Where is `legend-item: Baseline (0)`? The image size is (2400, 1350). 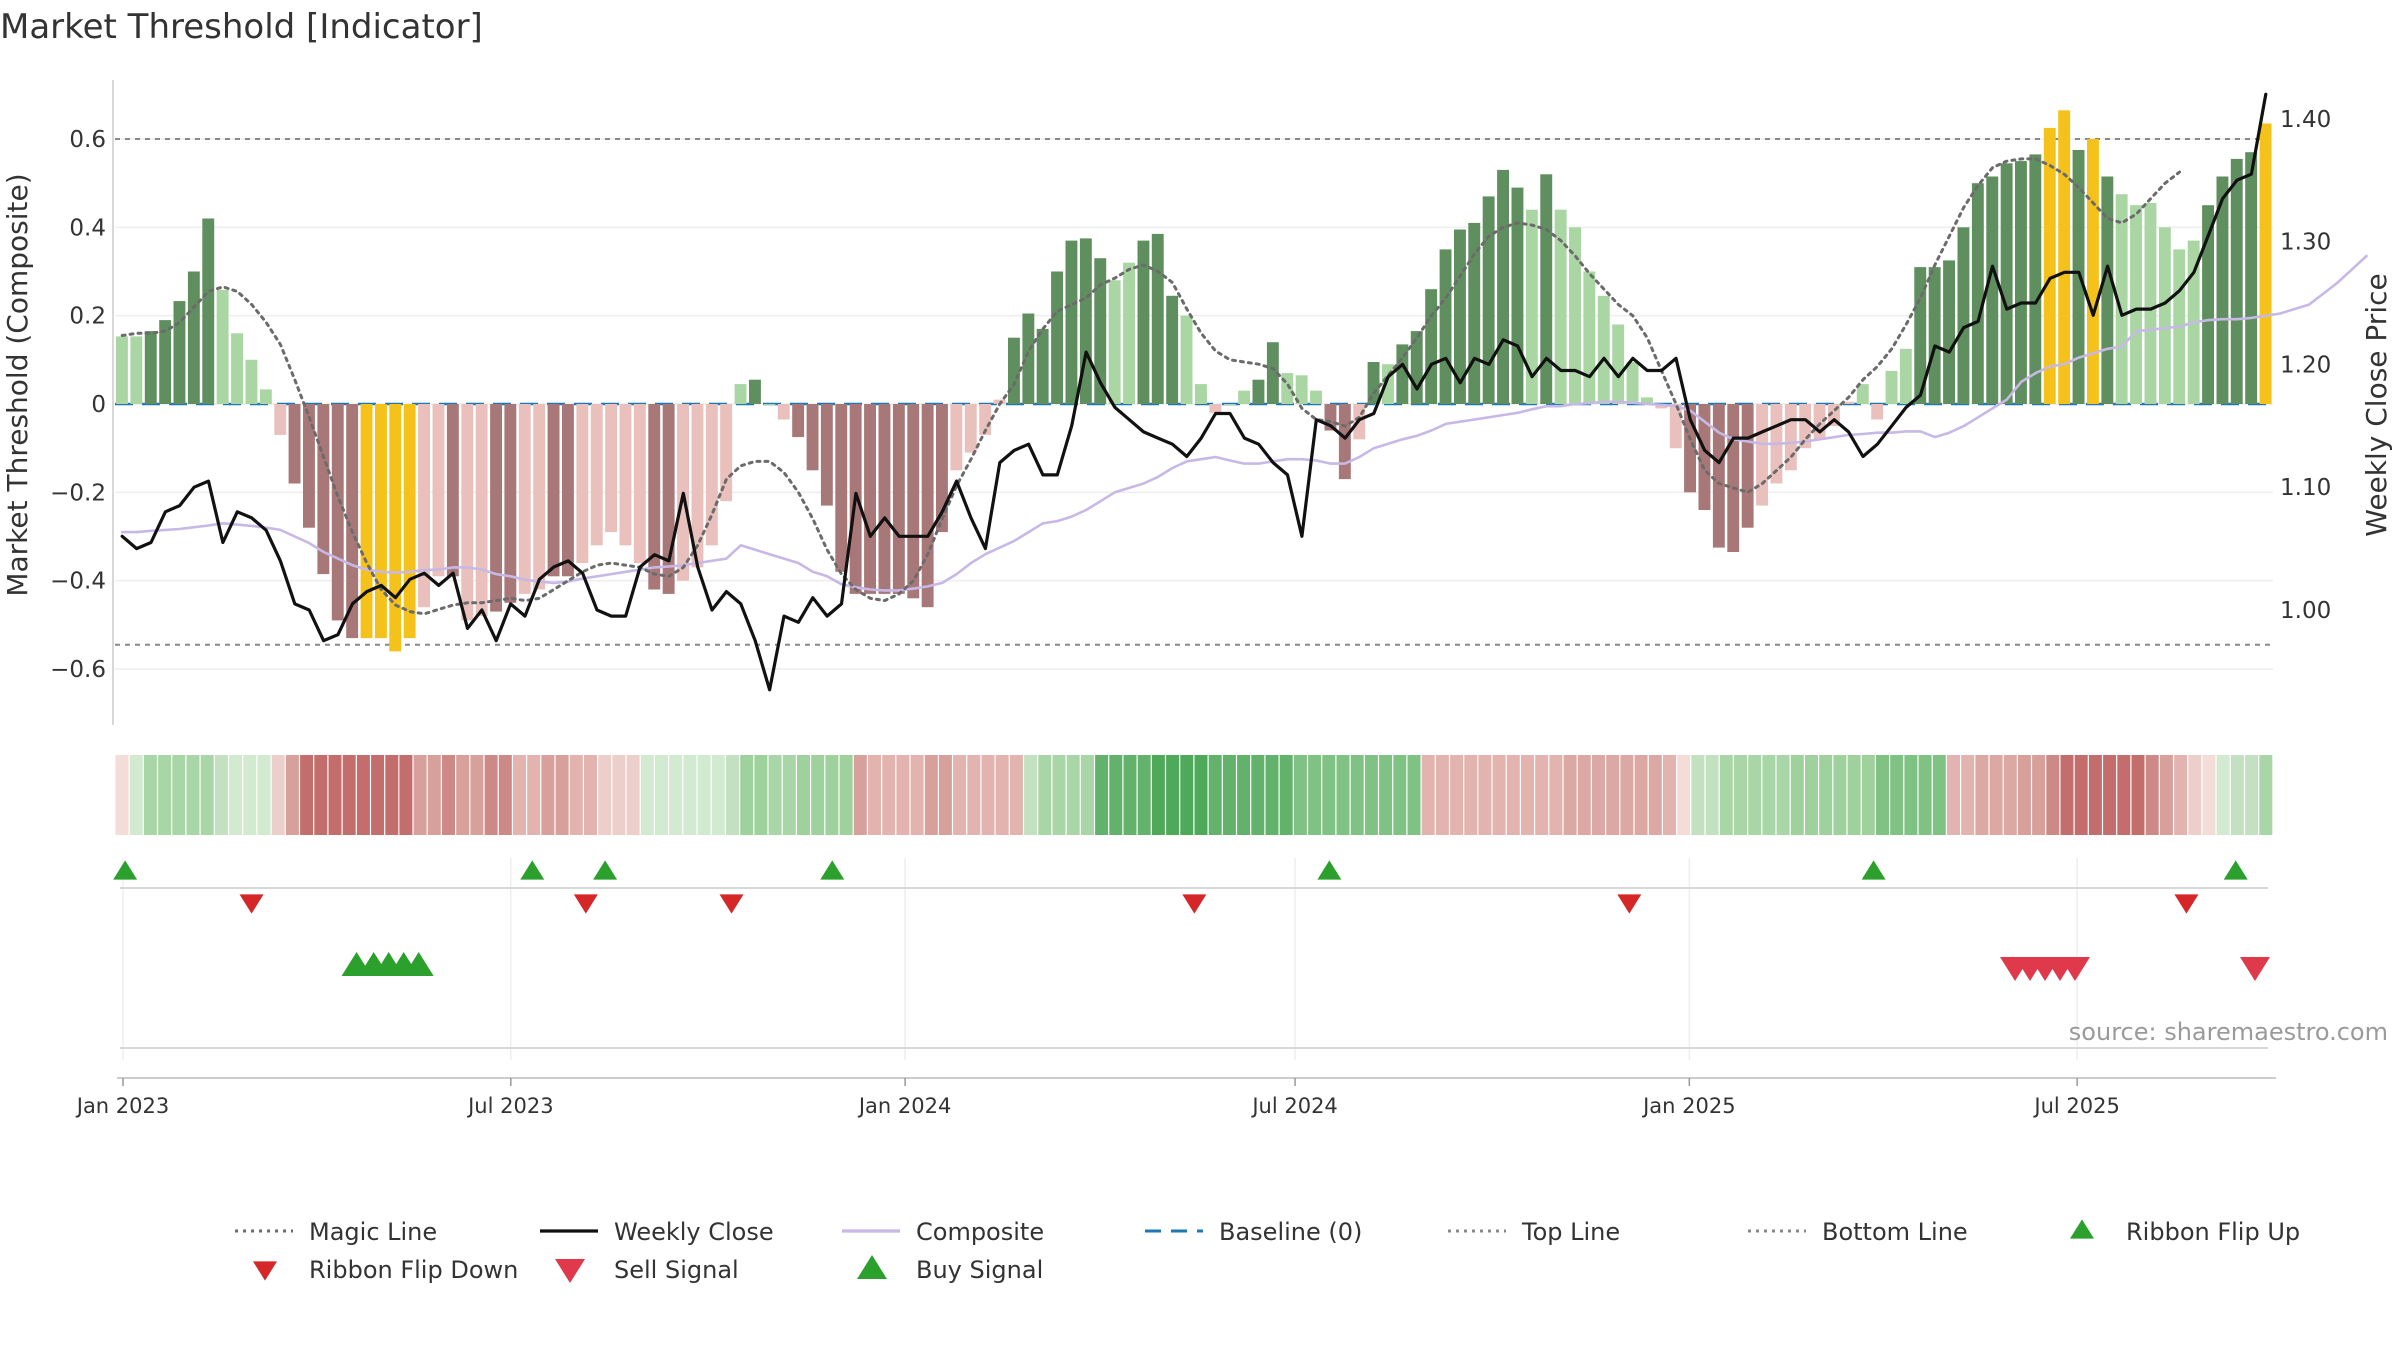 legend-item: Baseline (0) is located at coordinates (1253, 1232).